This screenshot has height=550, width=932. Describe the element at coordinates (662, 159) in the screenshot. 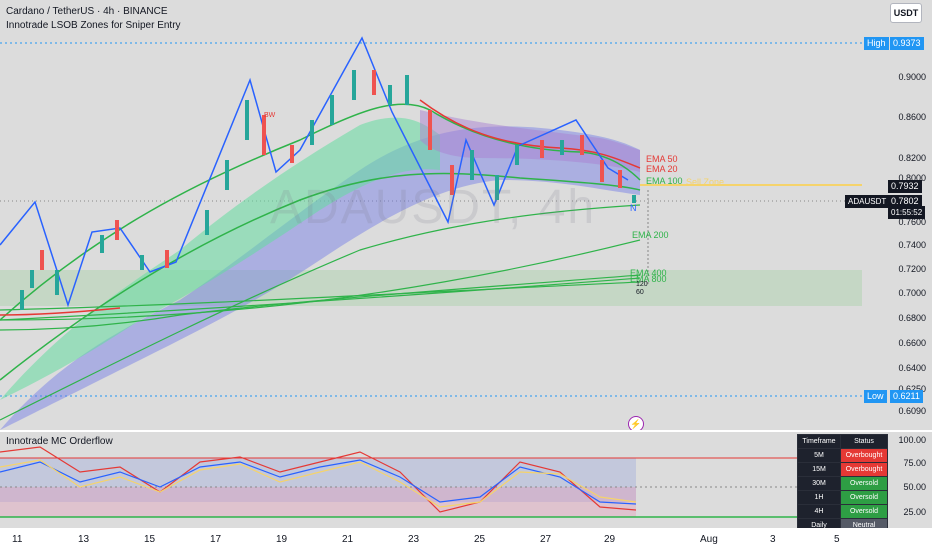

I see `ema-50-label: EMA 50` at that location.